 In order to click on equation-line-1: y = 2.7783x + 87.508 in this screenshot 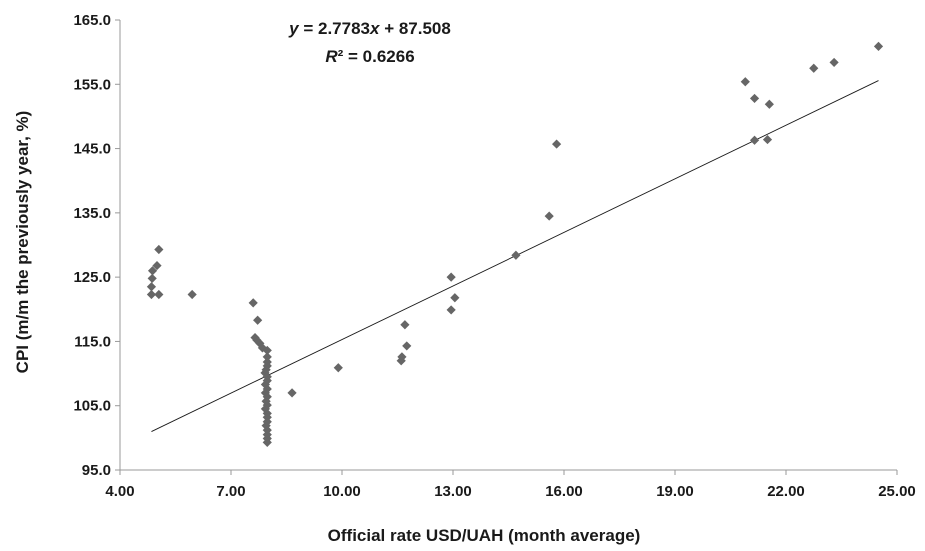, I will do `click(369, 28)`.